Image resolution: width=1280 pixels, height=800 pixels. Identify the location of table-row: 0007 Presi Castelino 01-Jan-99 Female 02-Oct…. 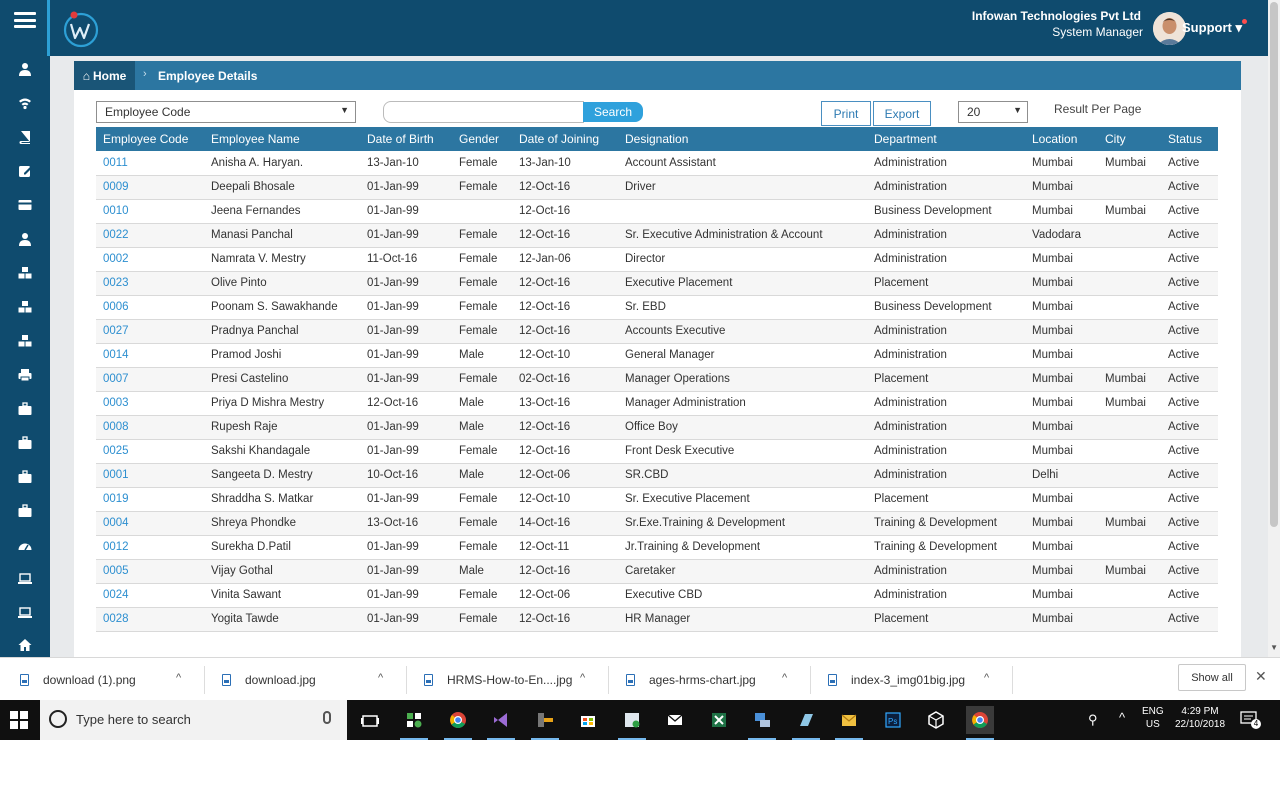
(657, 379).